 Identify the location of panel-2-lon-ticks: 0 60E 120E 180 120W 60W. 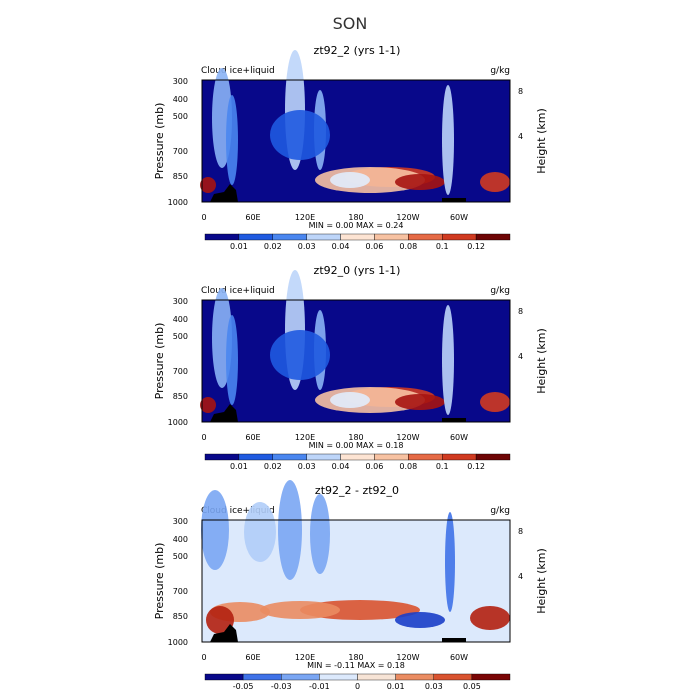
(334, 437).